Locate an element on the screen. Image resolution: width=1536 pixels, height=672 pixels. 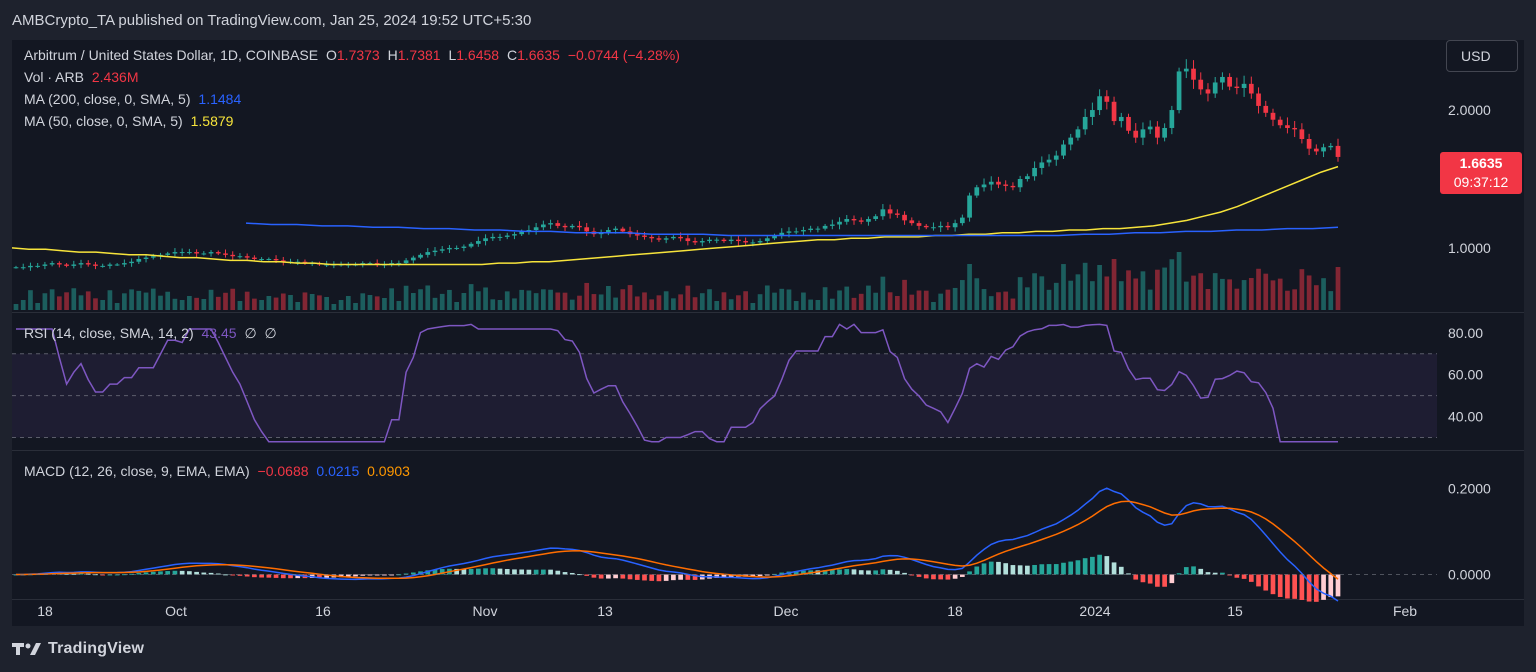
tradingview-logo: TradingView is located at coordinates (78, 649).